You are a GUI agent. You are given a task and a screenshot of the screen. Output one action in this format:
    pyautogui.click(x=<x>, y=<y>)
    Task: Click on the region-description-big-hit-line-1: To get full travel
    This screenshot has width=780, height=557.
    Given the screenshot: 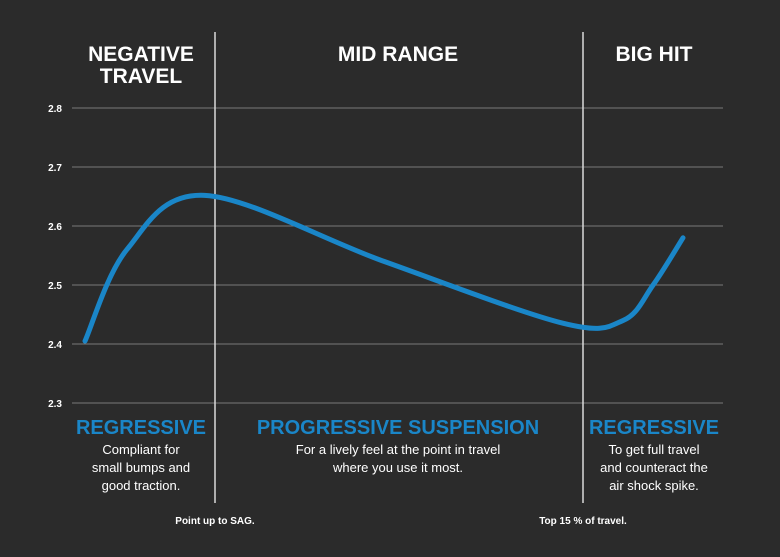 What is the action you would take?
    pyautogui.click(x=653, y=449)
    